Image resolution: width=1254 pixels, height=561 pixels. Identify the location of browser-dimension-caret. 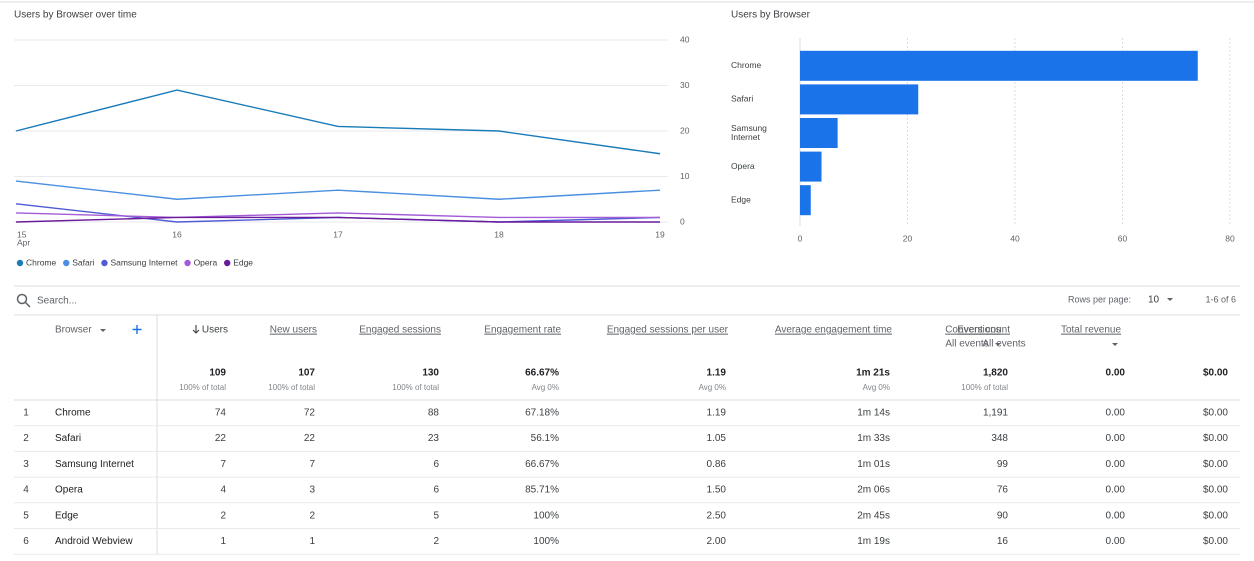
(103, 330).